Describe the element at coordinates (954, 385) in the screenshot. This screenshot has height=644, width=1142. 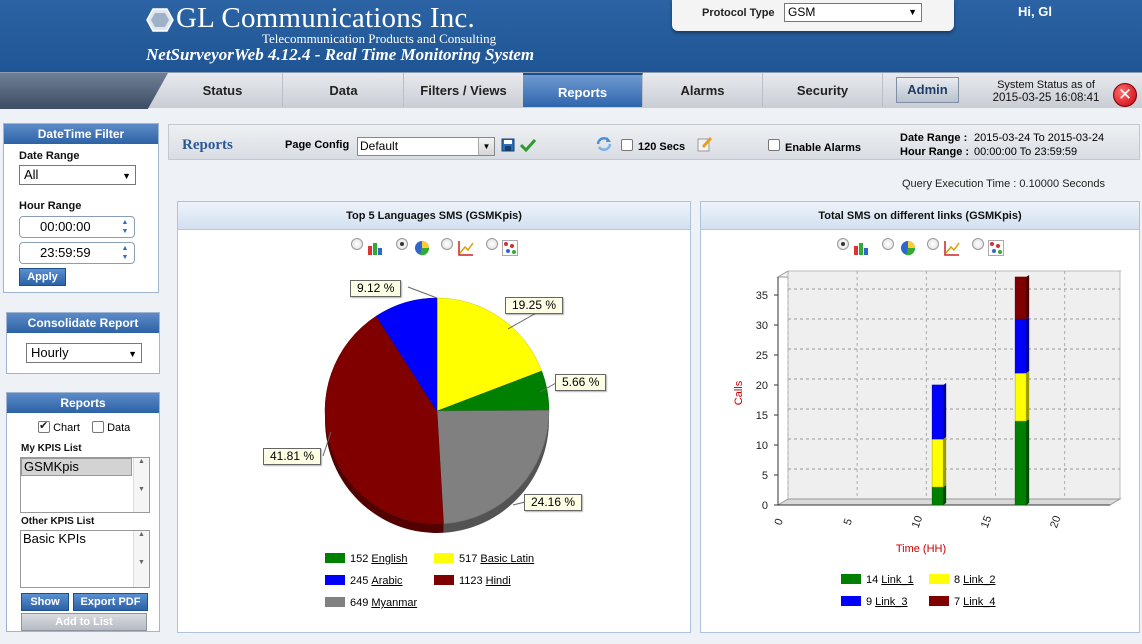
I see `plot-back-wall` at that location.